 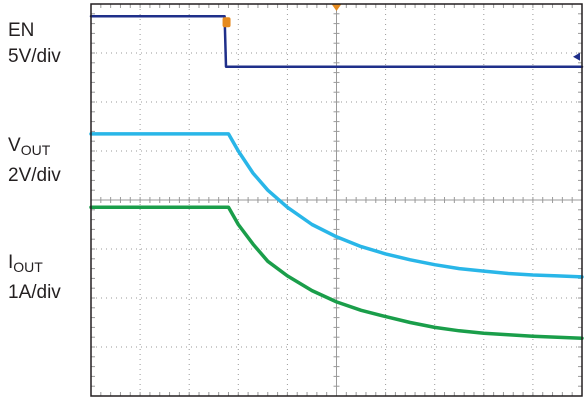 I want to click on iout-name: IOUT, so click(x=34, y=265).